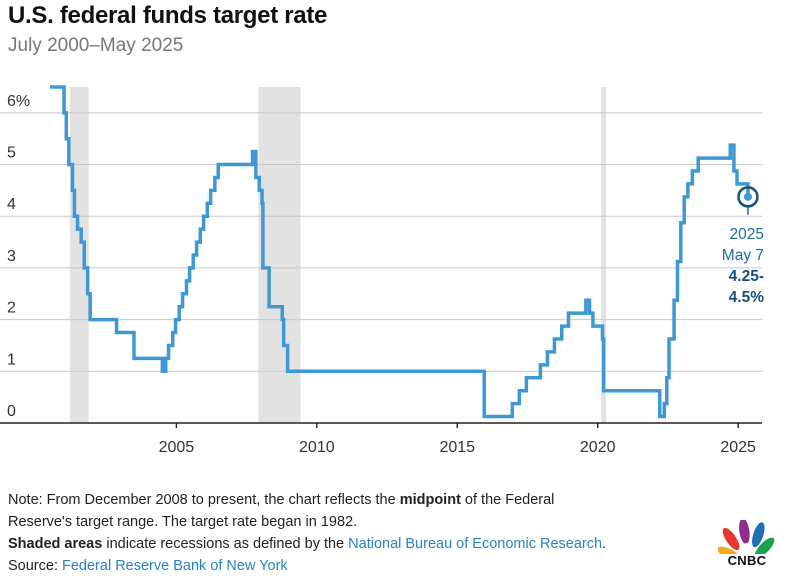  I want to click on x-tick-label-2005: 2005, so click(177, 447).